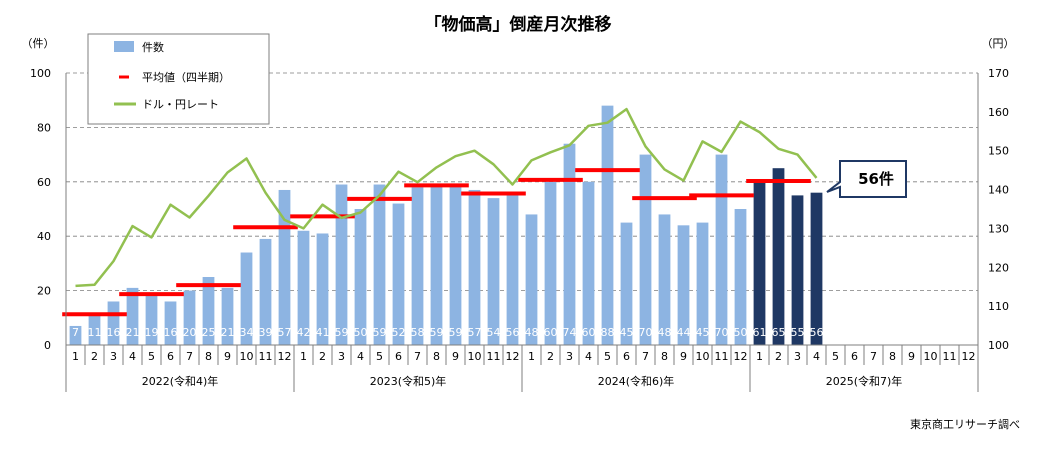 The image size is (1037, 452). Describe the element at coordinates (998, 43) in the screenshot. I see `right-axis-unit: （円）` at that location.